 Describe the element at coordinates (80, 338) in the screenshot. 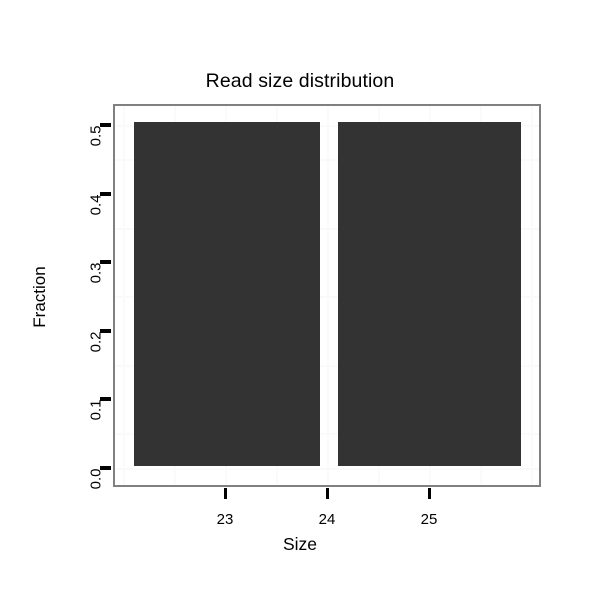

I see `y-tick-label-wrapper-2: 0.2` at that location.